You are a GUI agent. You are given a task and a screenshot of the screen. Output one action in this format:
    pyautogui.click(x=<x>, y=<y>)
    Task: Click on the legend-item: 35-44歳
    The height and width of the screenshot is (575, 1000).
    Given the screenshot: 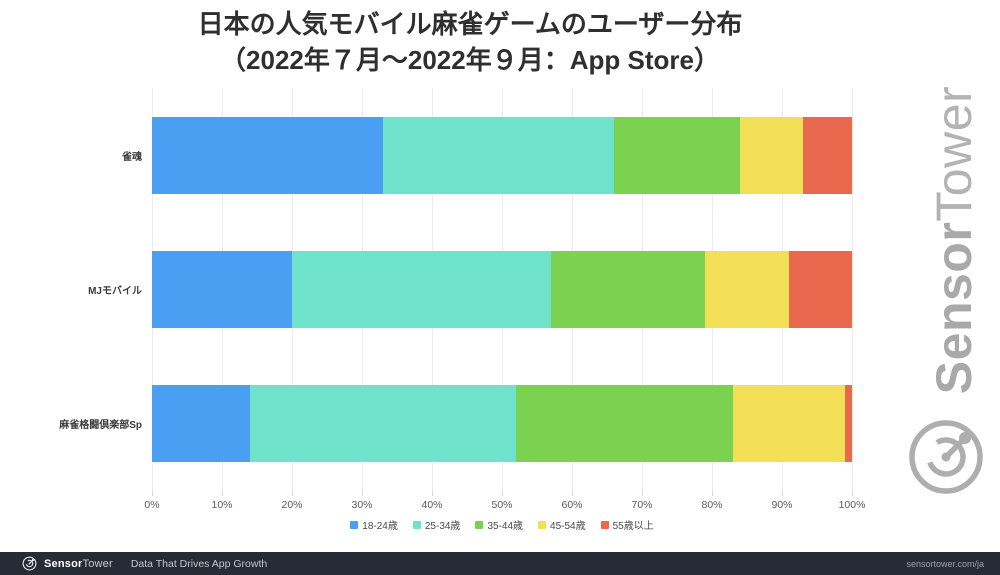 What is the action you would take?
    pyautogui.click(x=499, y=524)
    